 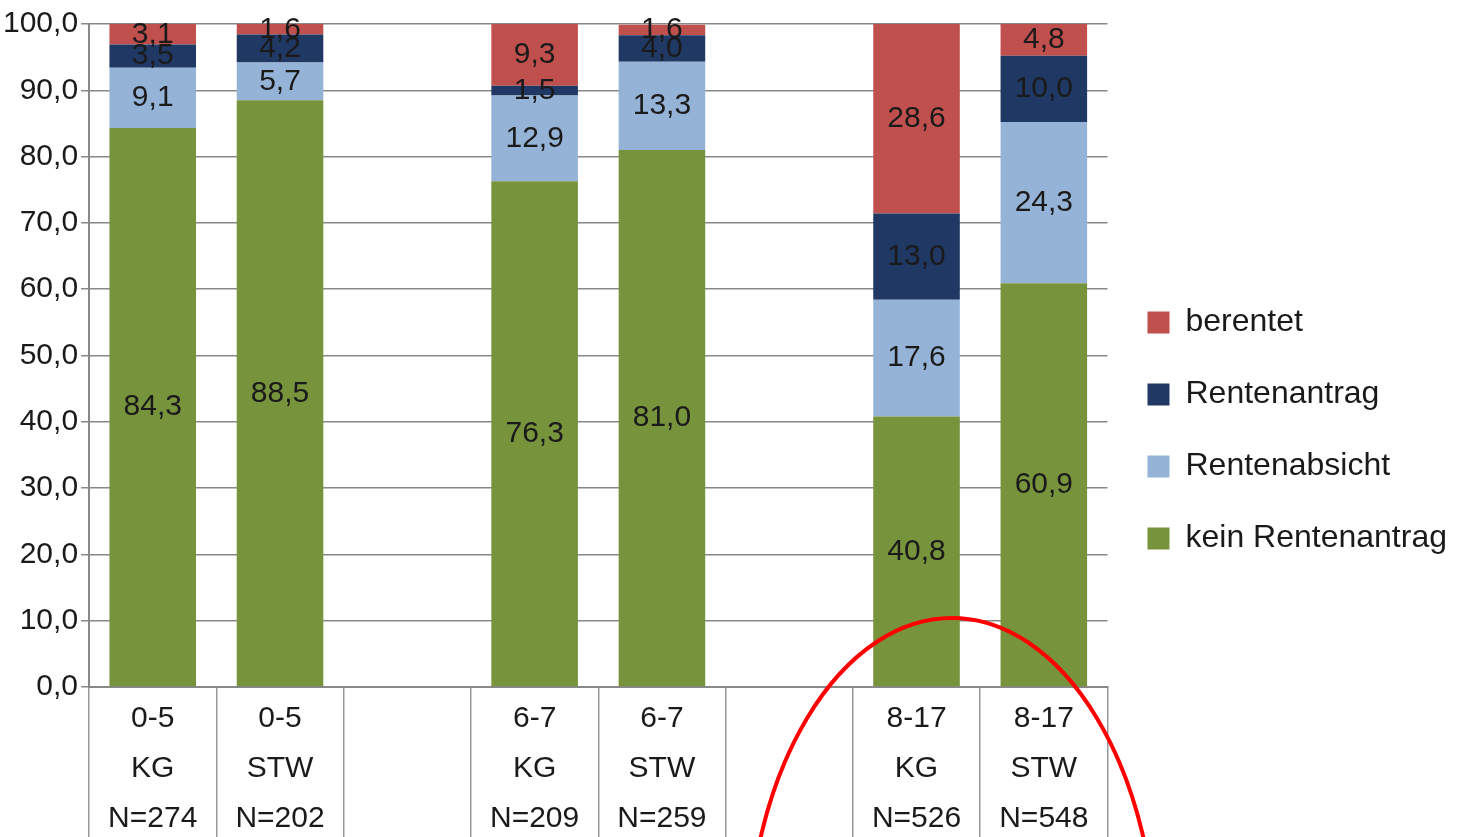 What do you see at coordinates (535, 767) in the screenshot?
I see `x-tick-label: 6-7 KG N=209` at bounding box center [535, 767].